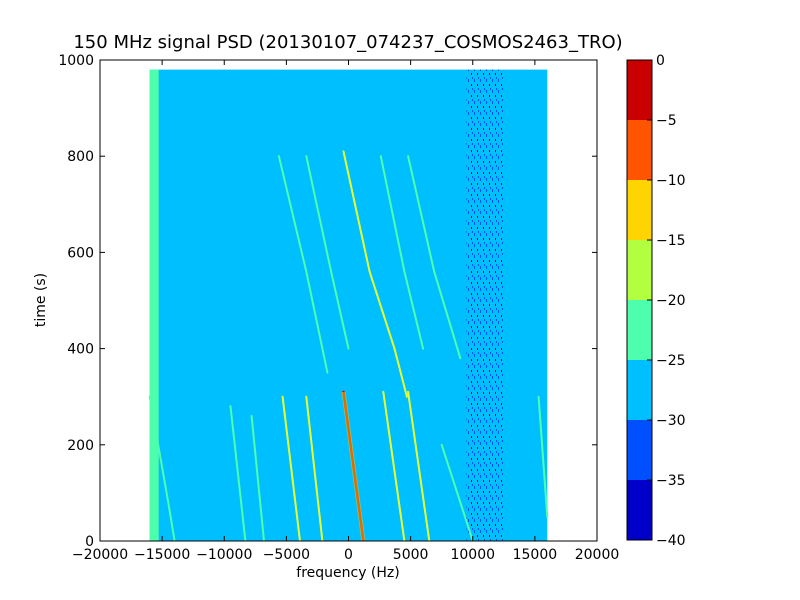 The image size is (800, 600). Describe the element at coordinates (411, 555) in the screenshot. I see `x-tick-label: 5000` at that location.